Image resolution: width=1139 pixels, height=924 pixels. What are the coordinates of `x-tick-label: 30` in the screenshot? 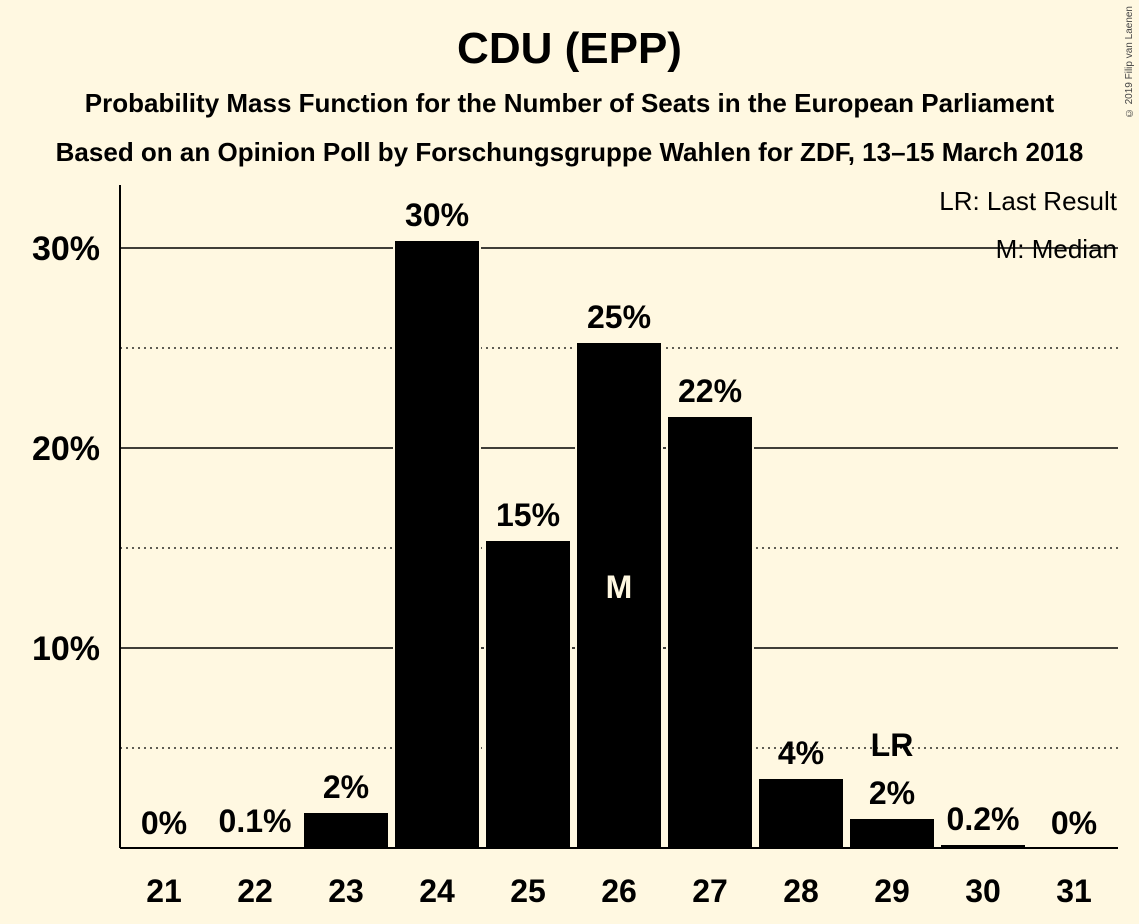 It's located at (983, 891).